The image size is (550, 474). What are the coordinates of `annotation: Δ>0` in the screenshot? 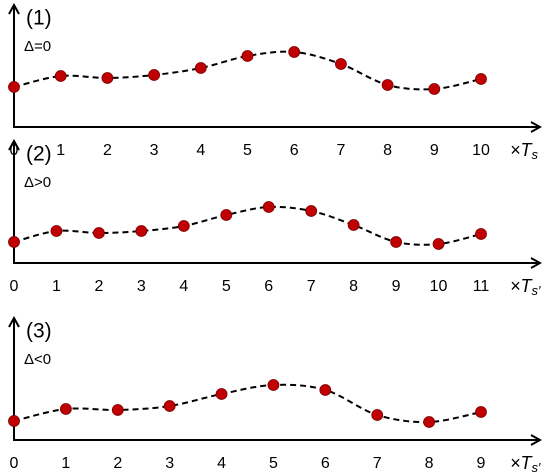 It's located at (37, 182).